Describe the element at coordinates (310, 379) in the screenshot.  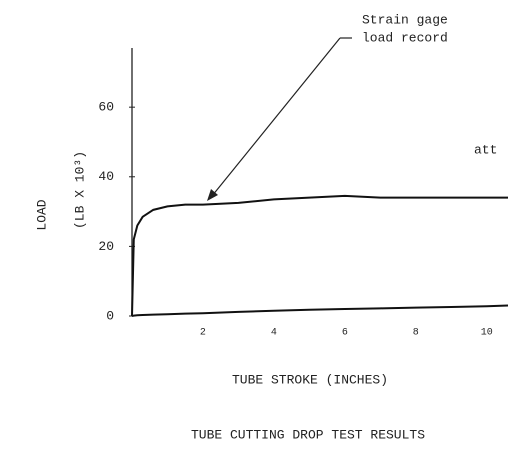
I see `x-axis-label: TUBE STROKE (INCHES)` at that location.